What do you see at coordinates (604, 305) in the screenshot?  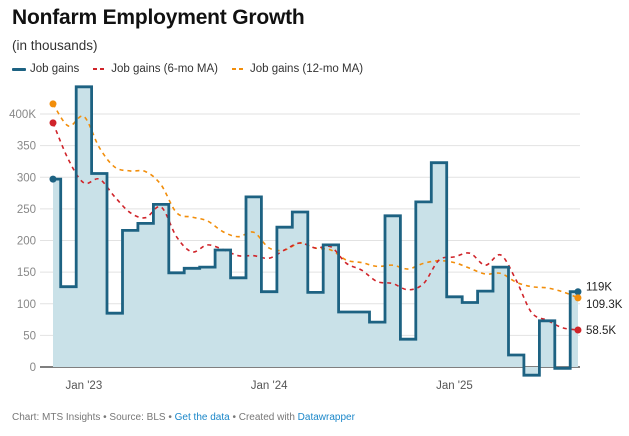 I see `end-value-label: 109.3K` at bounding box center [604, 305].